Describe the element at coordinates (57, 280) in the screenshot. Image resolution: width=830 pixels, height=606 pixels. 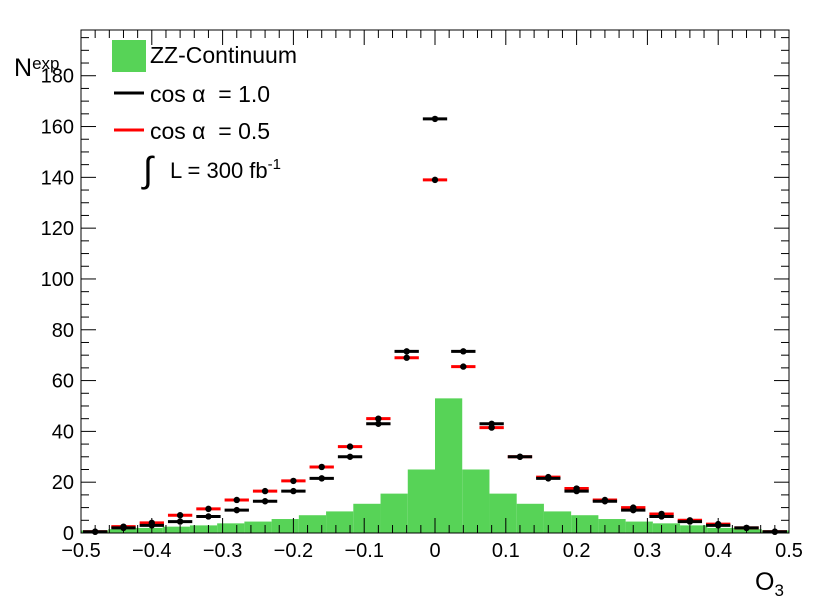
I see `y-tick-label: 100` at that location.